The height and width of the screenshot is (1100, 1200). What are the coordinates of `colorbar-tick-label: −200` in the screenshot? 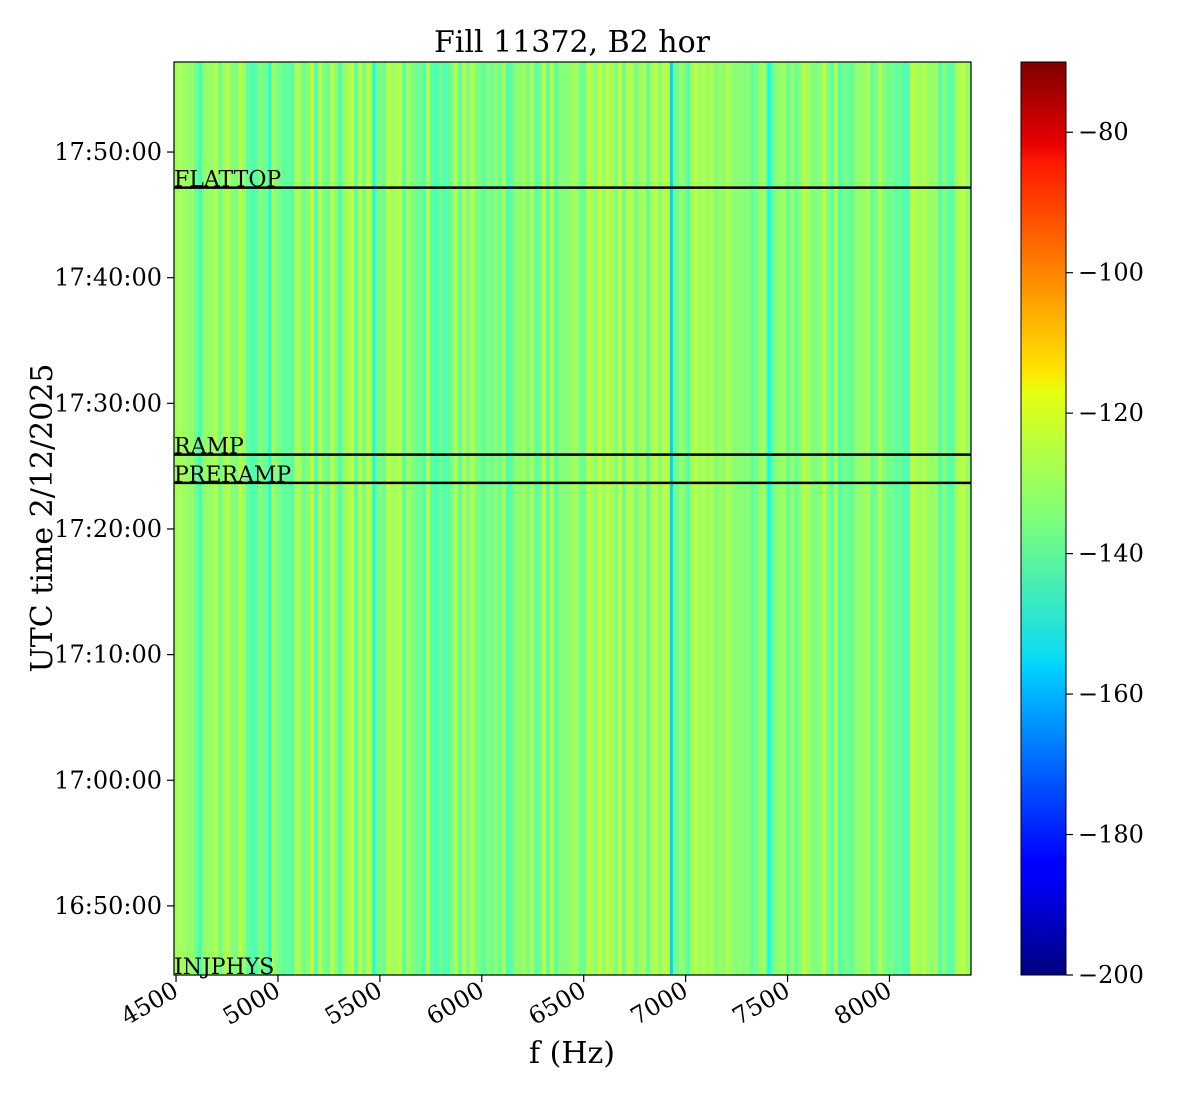 It's located at (1111, 975).